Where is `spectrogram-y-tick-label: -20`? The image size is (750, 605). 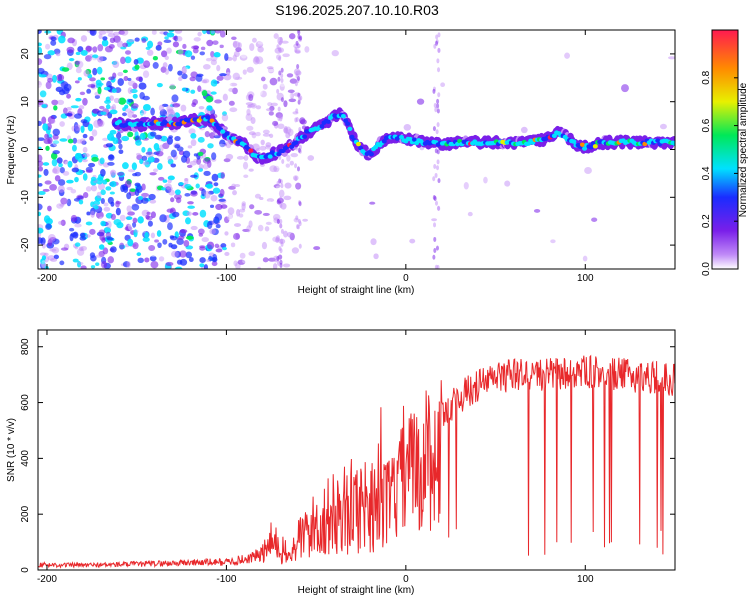
spectrogram-y-tick-label: -20 is located at coordinates (25, 244).